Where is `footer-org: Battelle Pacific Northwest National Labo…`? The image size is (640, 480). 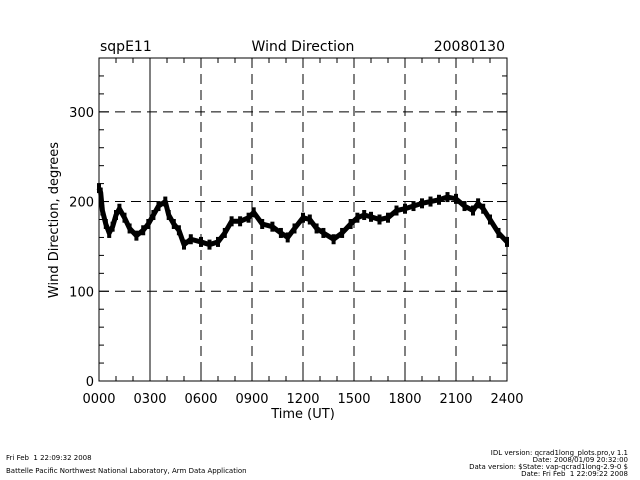 footer-org: Battelle Pacific Northwest National Labo… is located at coordinates (126, 471).